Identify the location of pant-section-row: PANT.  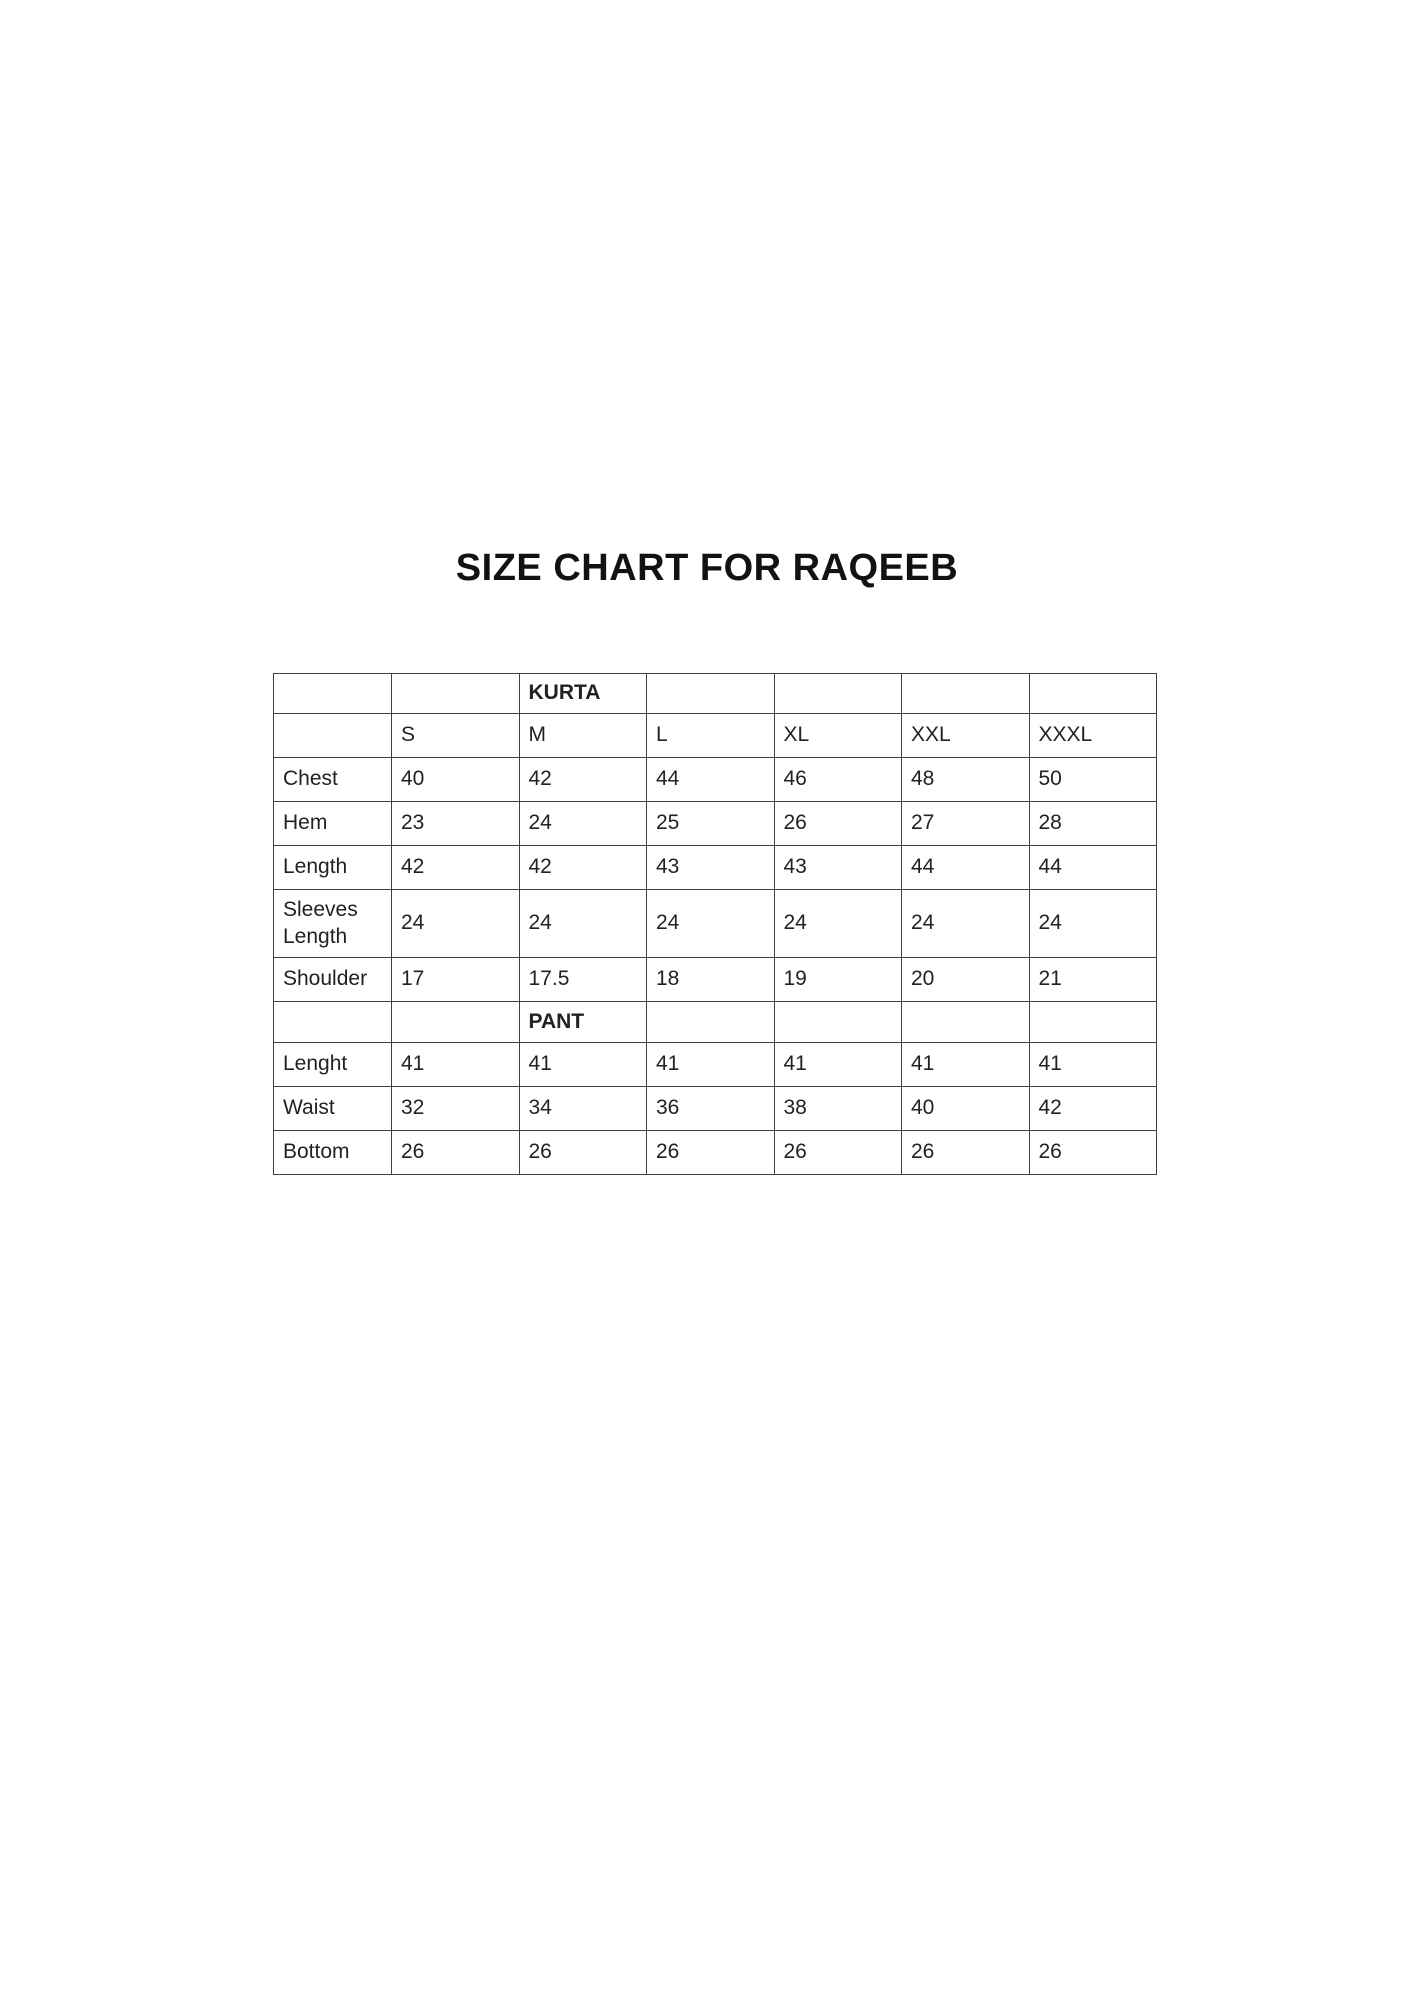
(715, 1022).